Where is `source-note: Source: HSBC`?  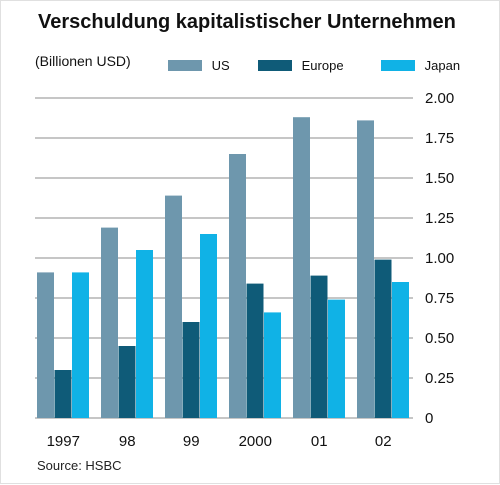 source-note: Source: HSBC is located at coordinates (79, 465).